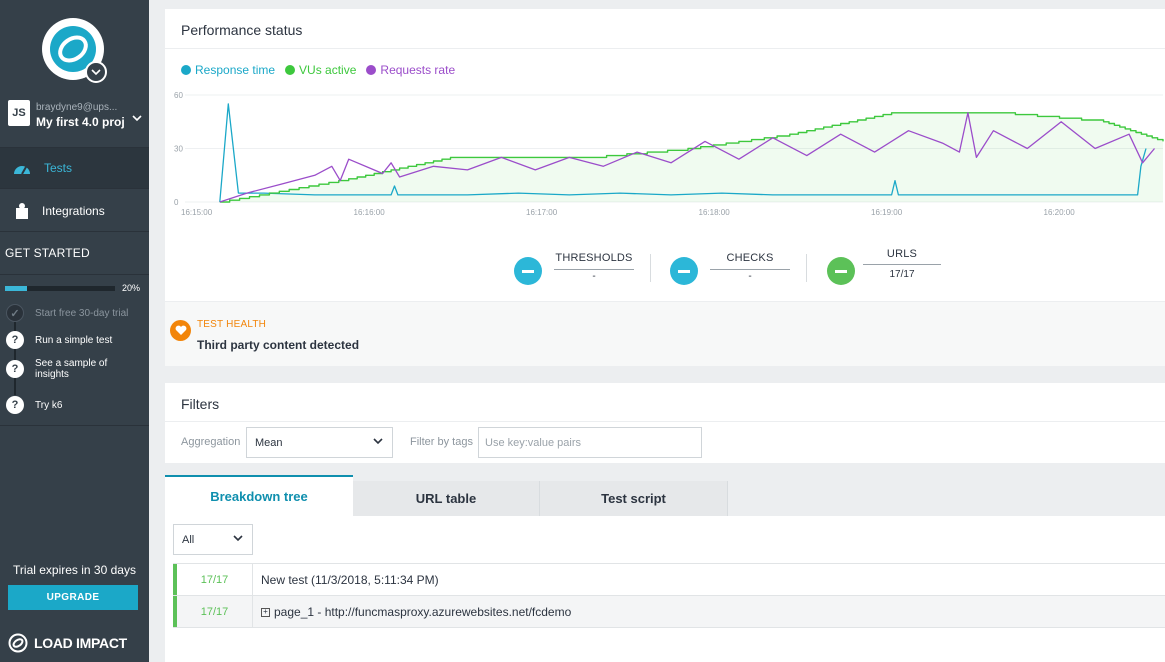 This screenshot has width=1165, height=662. What do you see at coordinates (82, 313) in the screenshot?
I see `step-label: Start free 30-day trial` at bounding box center [82, 313].